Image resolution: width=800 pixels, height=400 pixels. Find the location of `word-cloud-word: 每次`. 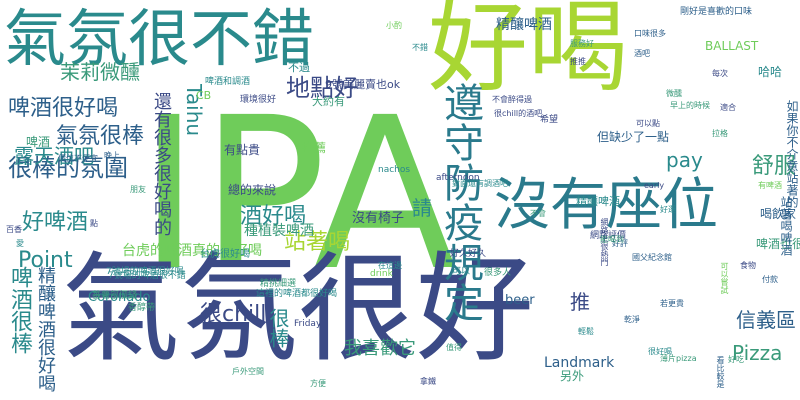

word-cloud-word: 每次 is located at coordinates (720, 73).